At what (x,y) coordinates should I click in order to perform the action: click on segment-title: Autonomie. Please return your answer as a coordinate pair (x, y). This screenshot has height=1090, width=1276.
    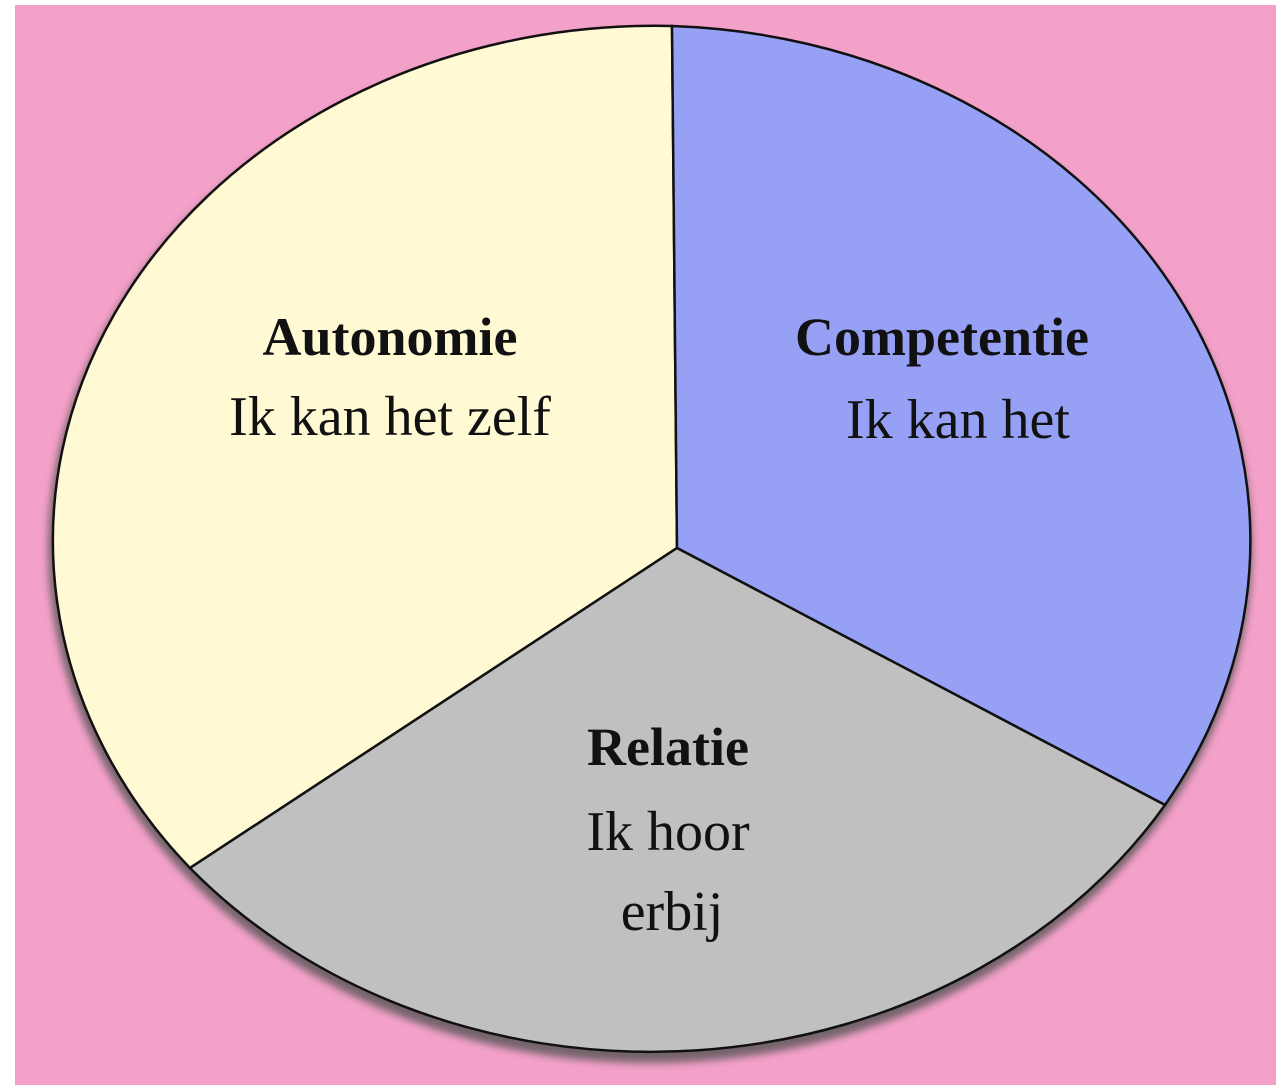
    Looking at the image, I should click on (390, 337).